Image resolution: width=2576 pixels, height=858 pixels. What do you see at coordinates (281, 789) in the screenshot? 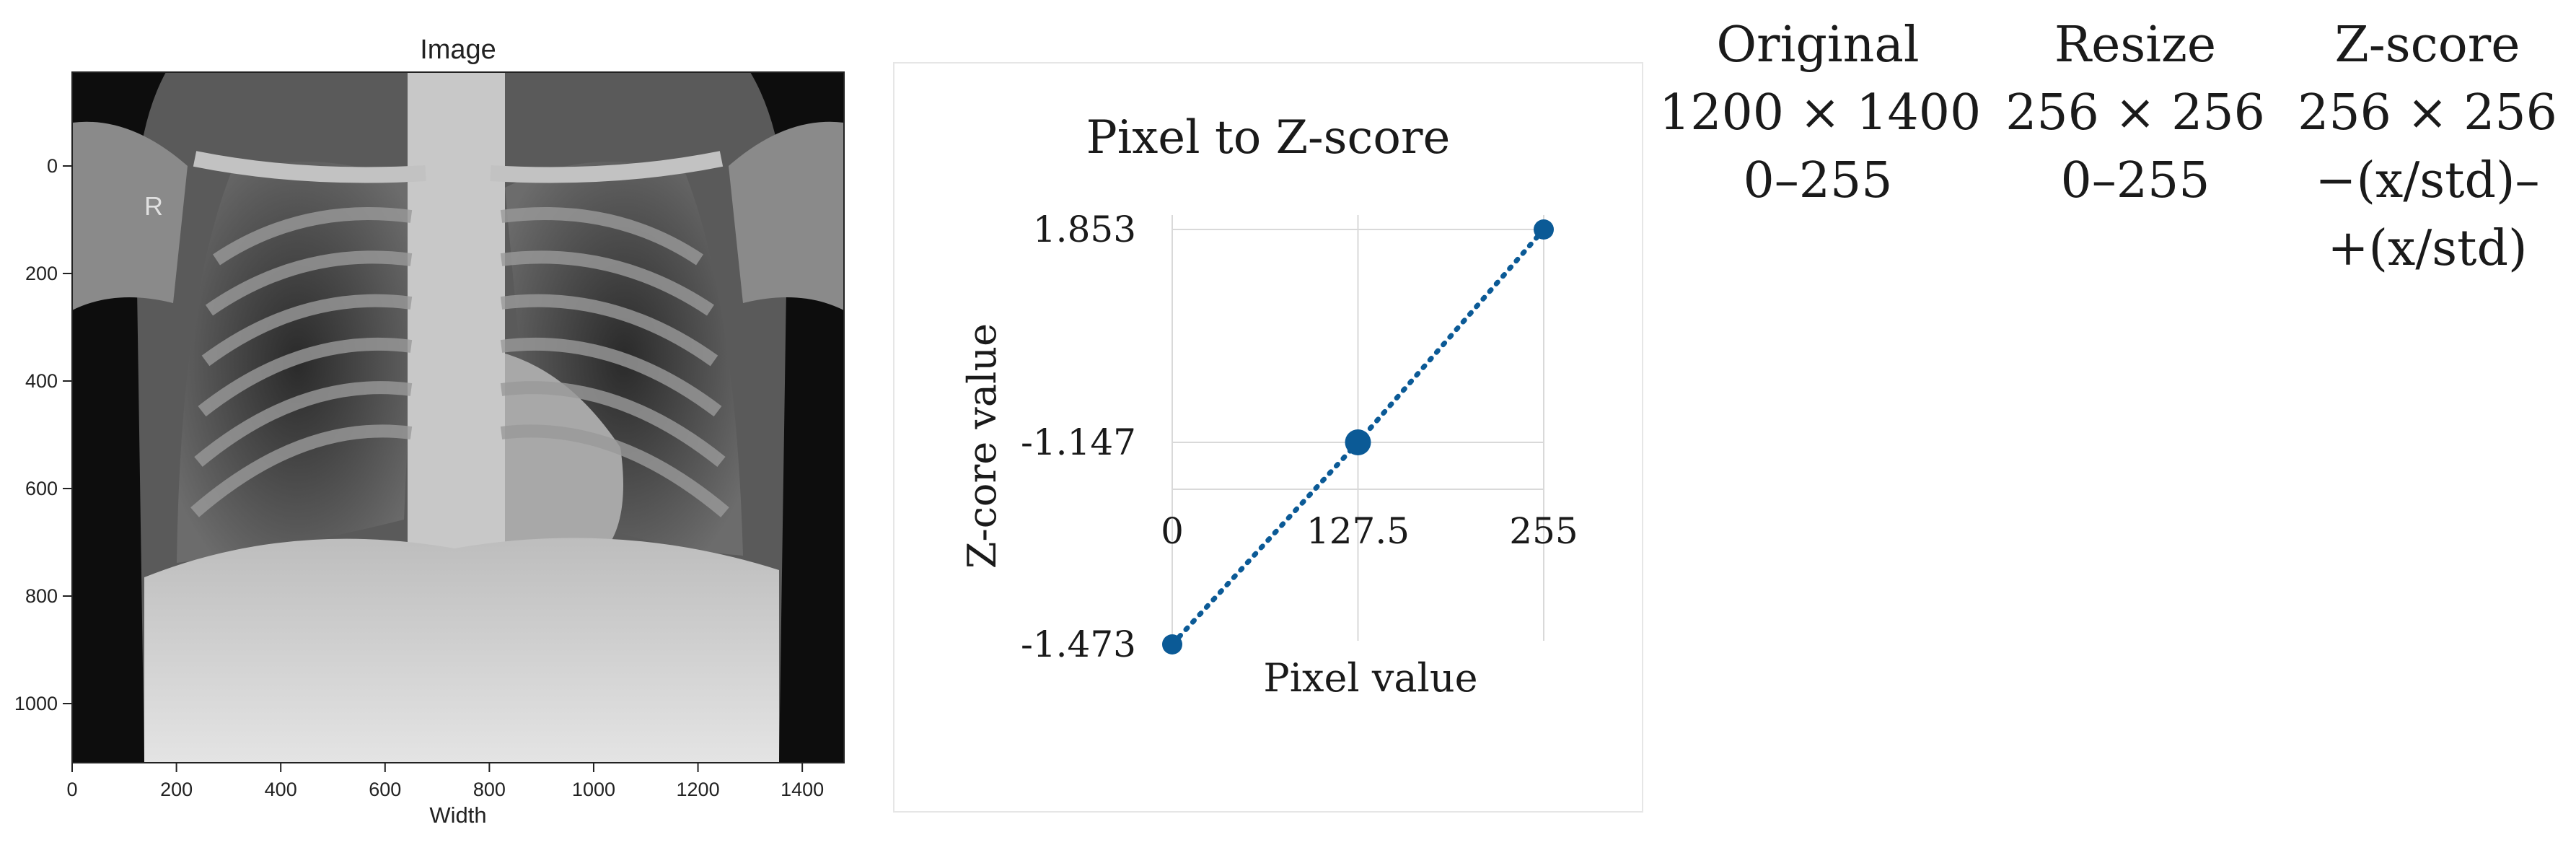
I see `xray-x-tick-label: 400` at bounding box center [281, 789].